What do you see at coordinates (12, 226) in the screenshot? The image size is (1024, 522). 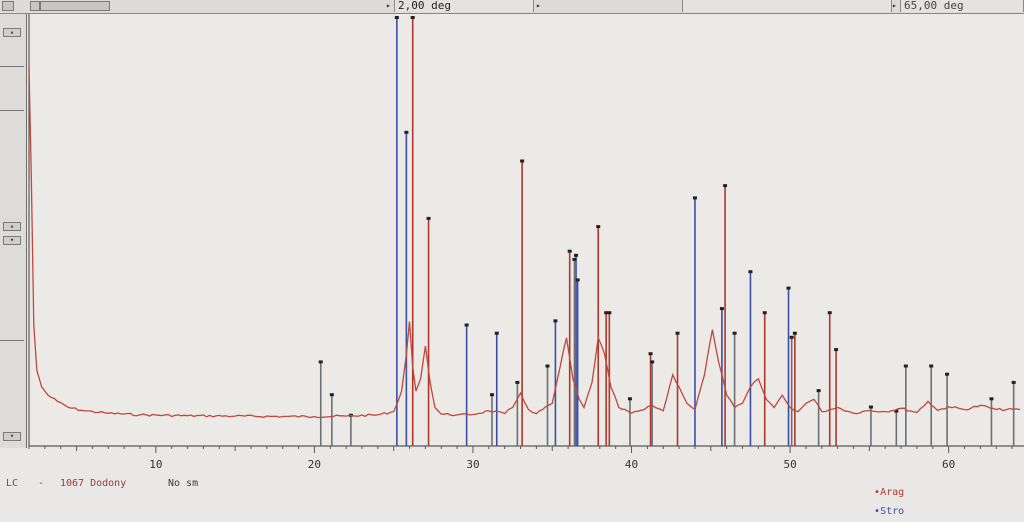 I see `scale-marker-button: ▴` at bounding box center [12, 226].